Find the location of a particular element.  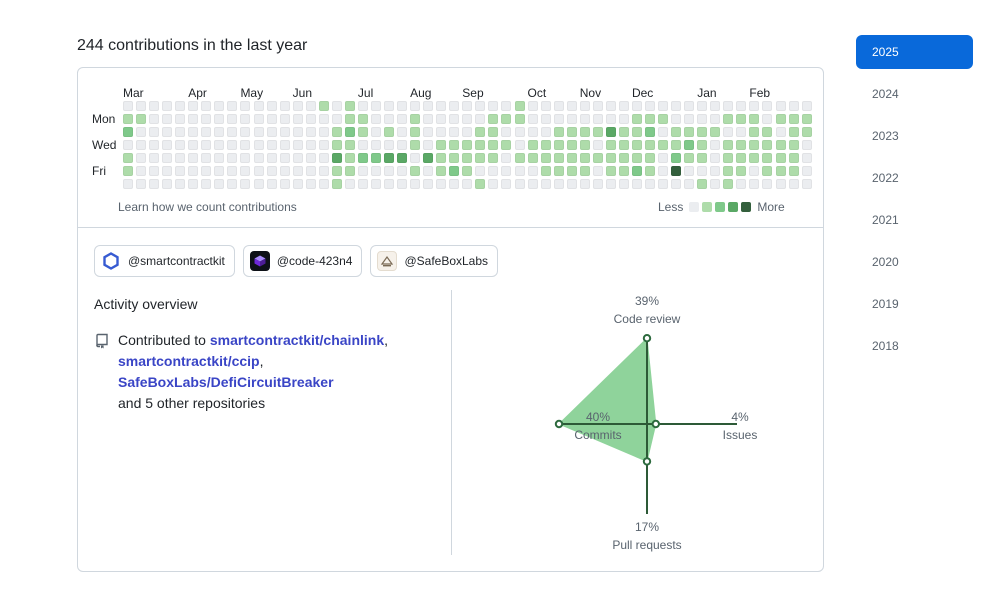

year-link-2023: 2023 is located at coordinates (885, 136).